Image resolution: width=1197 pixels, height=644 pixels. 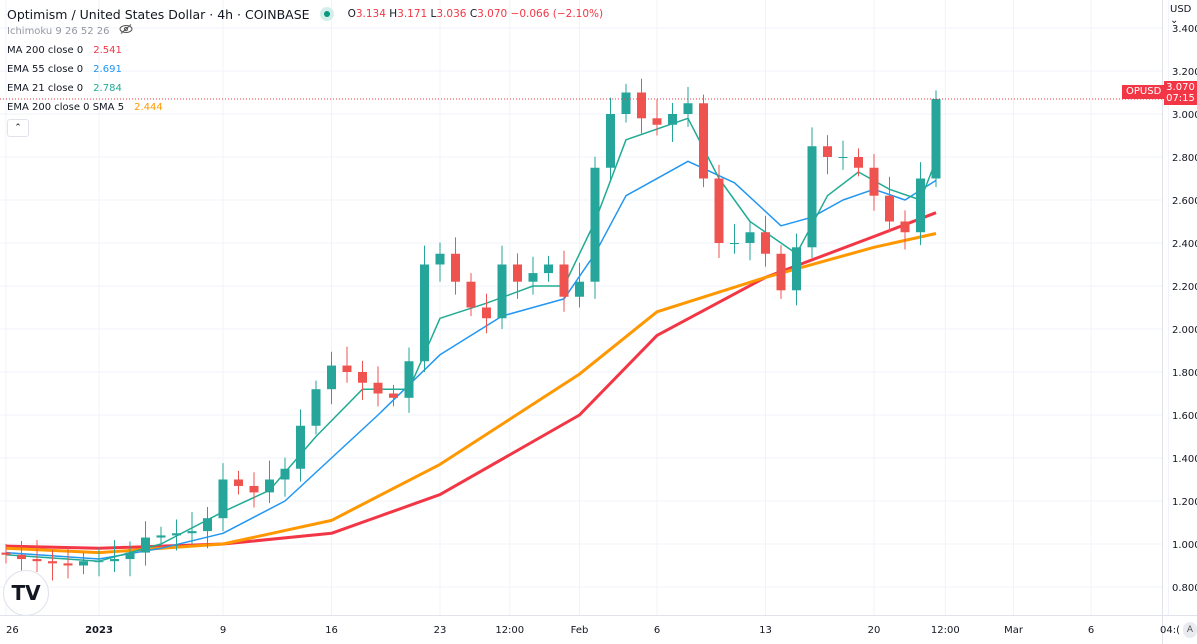 What do you see at coordinates (1184, 115) in the screenshot?
I see `price-tick-label: 3.000` at bounding box center [1184, 115].